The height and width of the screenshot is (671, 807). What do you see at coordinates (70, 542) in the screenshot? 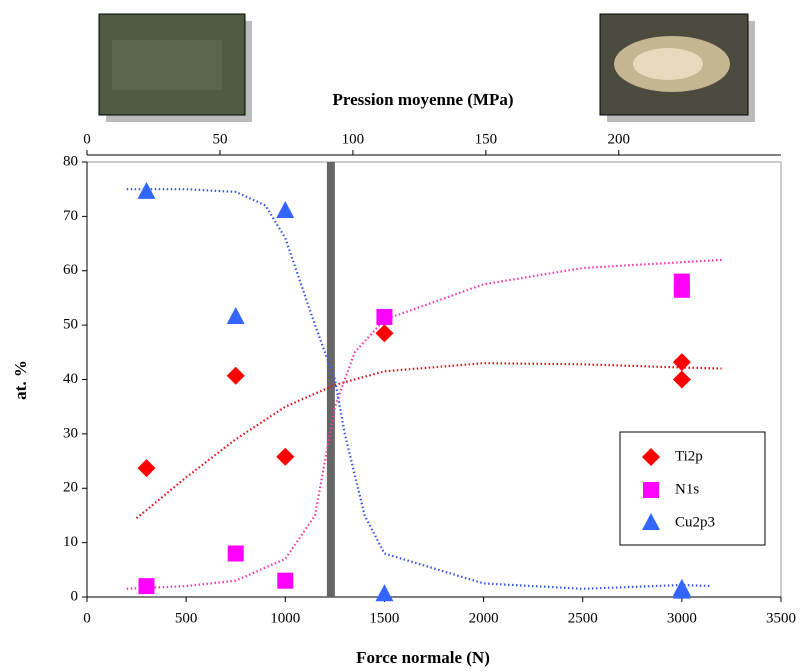
I see `y-tick-label: 10` at bounding box center [70, 542].